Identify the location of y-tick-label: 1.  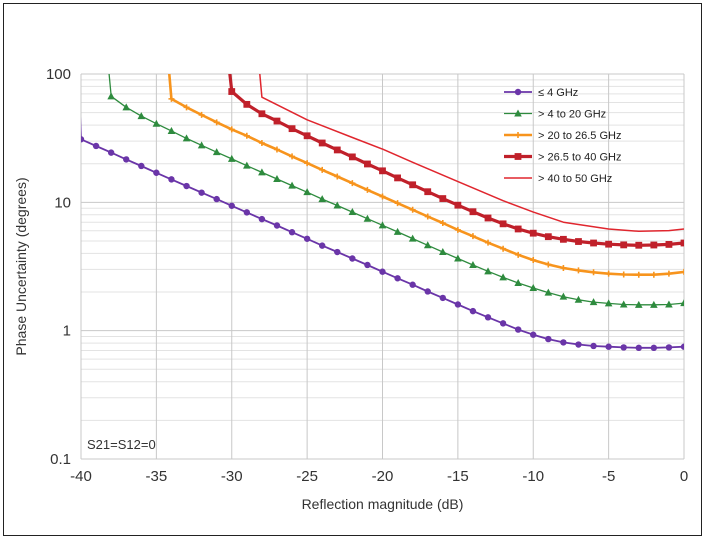
(67, 331).